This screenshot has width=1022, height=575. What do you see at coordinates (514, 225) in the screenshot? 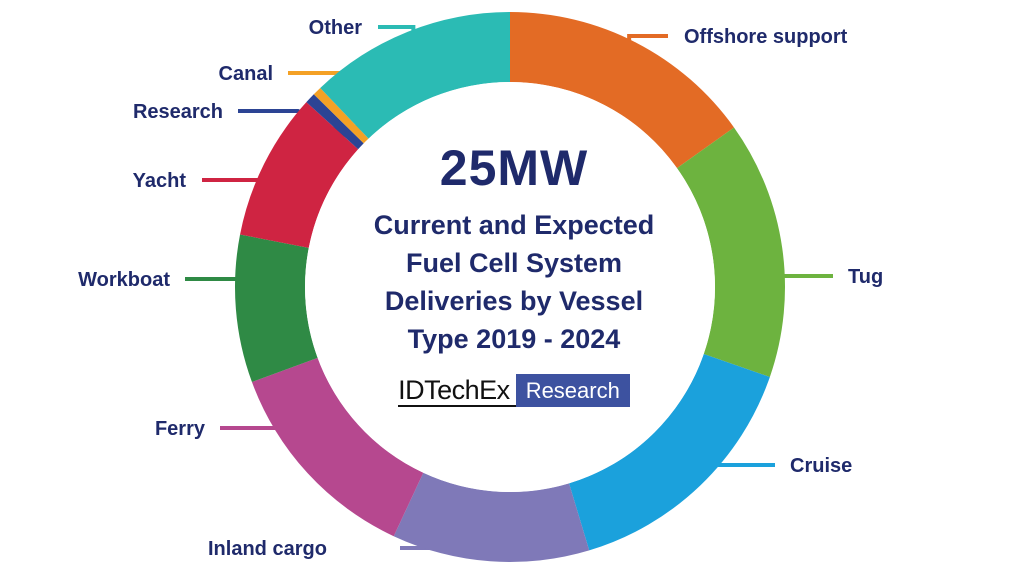
I see `chart-title-line-1: Current and Expected` at bounding box center [514, 225].